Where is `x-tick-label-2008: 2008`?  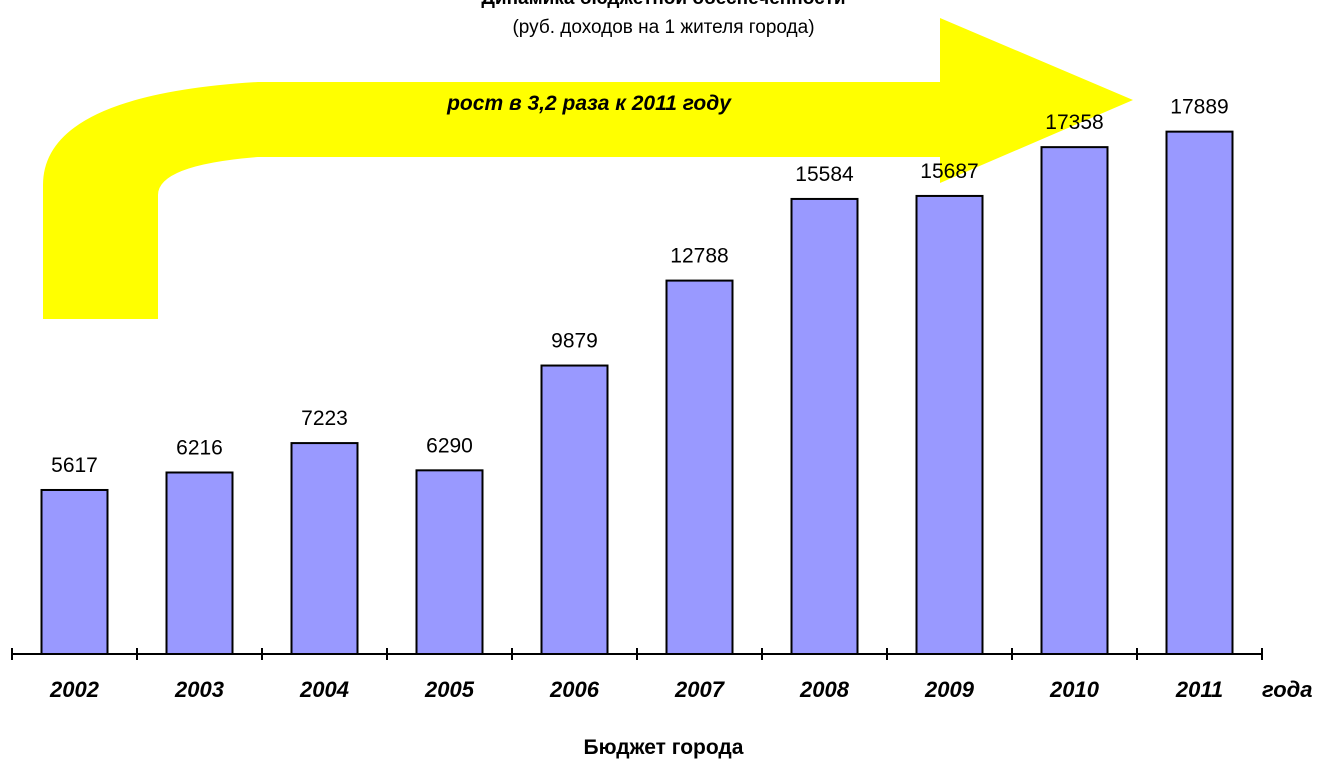 x-tick-label-2008: 2008 is located at coordinates (824, 689).